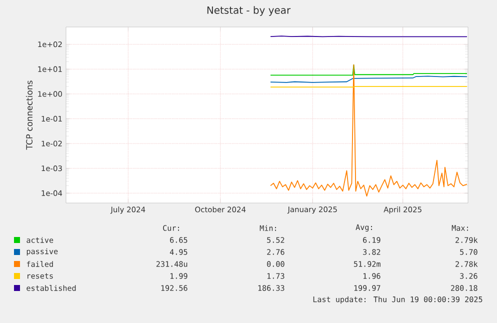 The height and width of the screenshot is (323, 497). What do you see at coordinates (249, 11) in the screenshot?
I see `chart-title: Netstat - by year` at bounding box center [249, 11].